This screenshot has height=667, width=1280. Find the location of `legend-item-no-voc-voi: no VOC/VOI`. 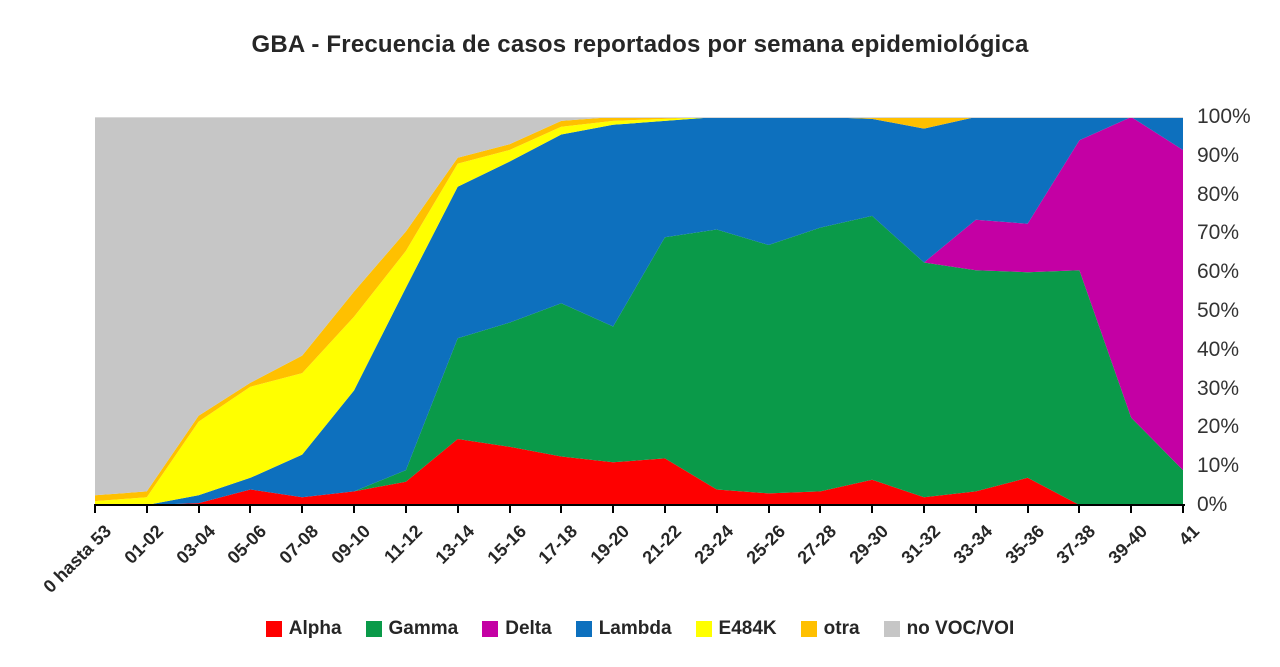

legend-item-no-voc-voi: no VOC/VOI is located at coordinates (949, 629).